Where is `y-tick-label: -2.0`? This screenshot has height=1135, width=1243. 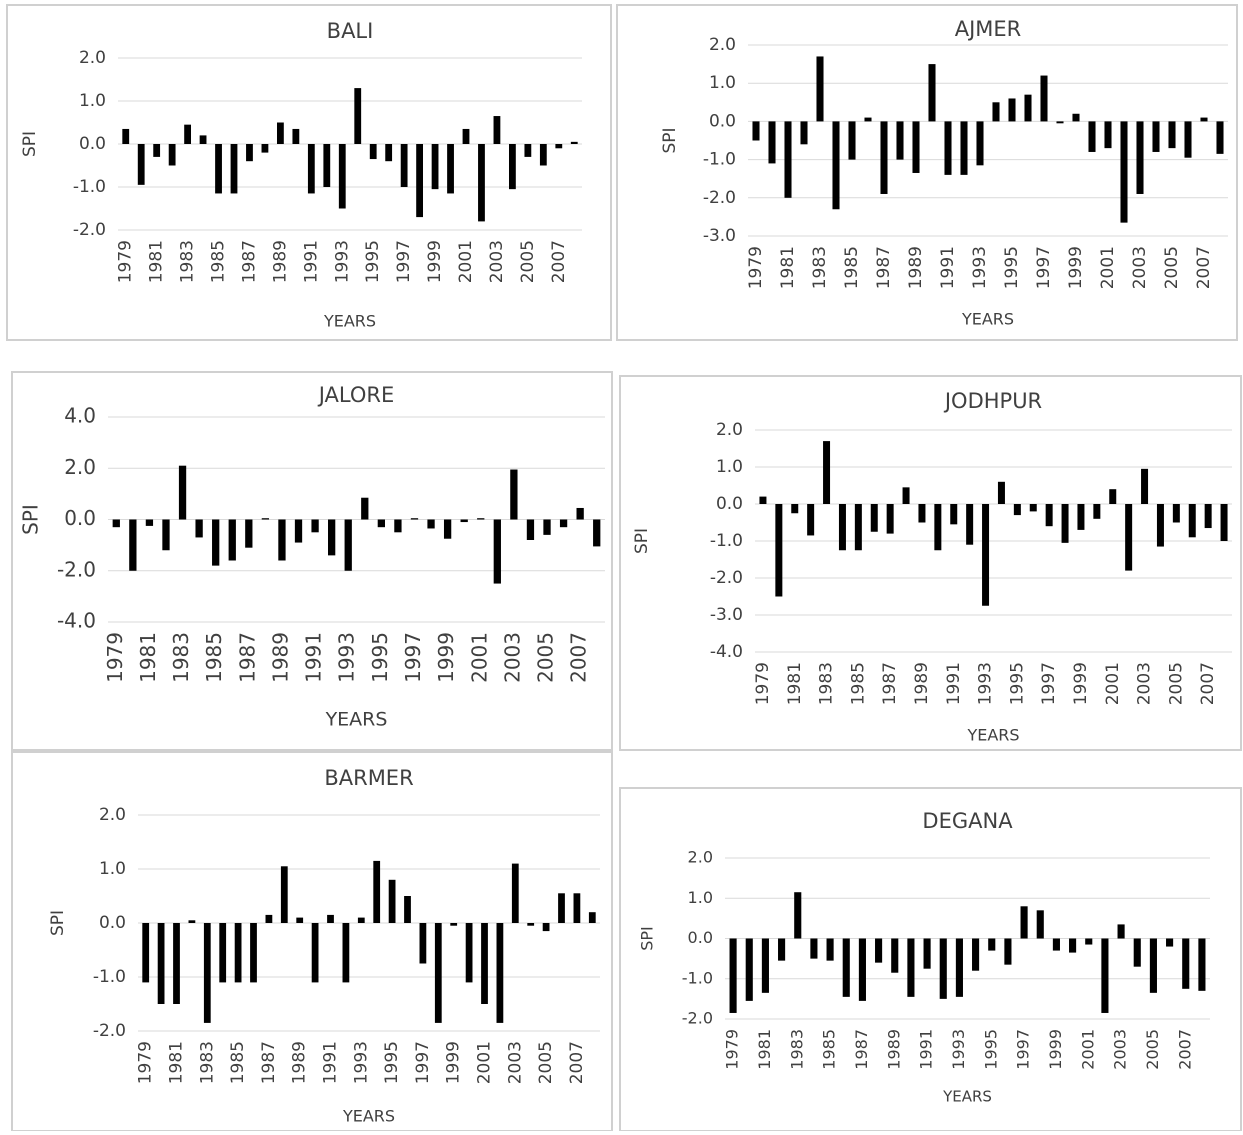 y-tick-label: -2.0 is located at coordinates (697, 1018).